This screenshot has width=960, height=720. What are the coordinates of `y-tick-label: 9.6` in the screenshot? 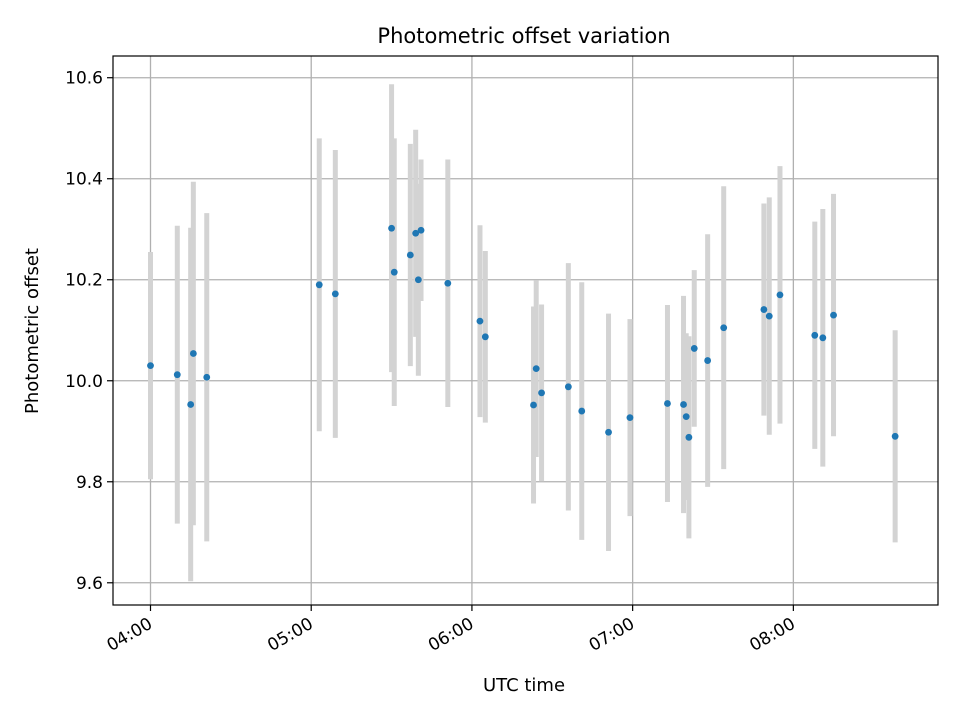 It's located at (89, 584).